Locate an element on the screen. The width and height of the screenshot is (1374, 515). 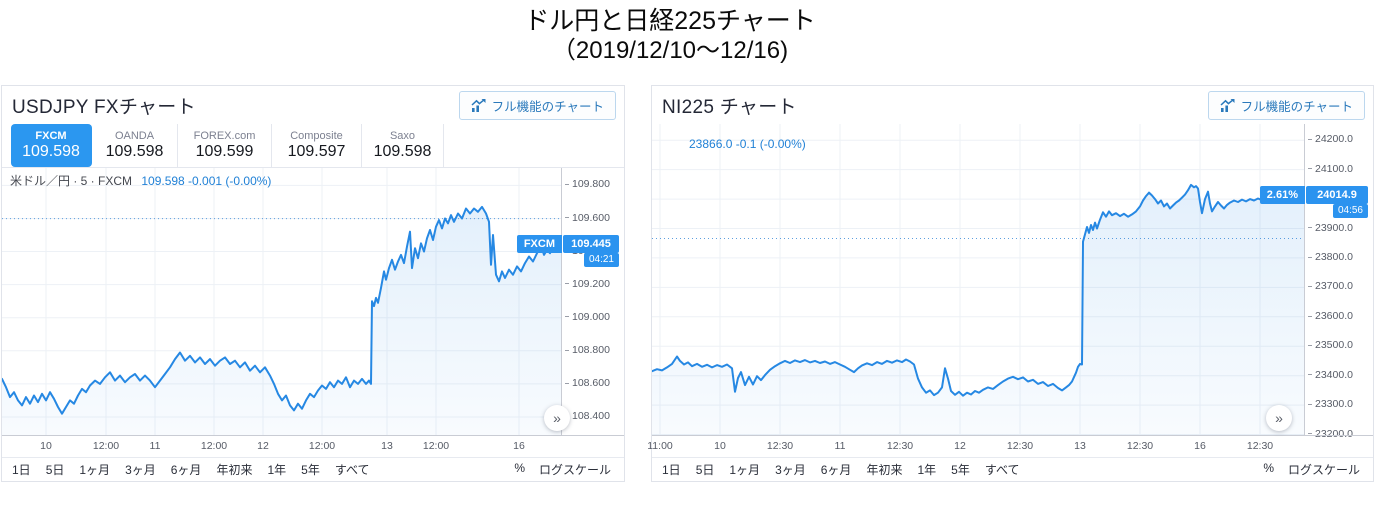
broker-tab-value: 109.599 is located at coordinates (224, 151).